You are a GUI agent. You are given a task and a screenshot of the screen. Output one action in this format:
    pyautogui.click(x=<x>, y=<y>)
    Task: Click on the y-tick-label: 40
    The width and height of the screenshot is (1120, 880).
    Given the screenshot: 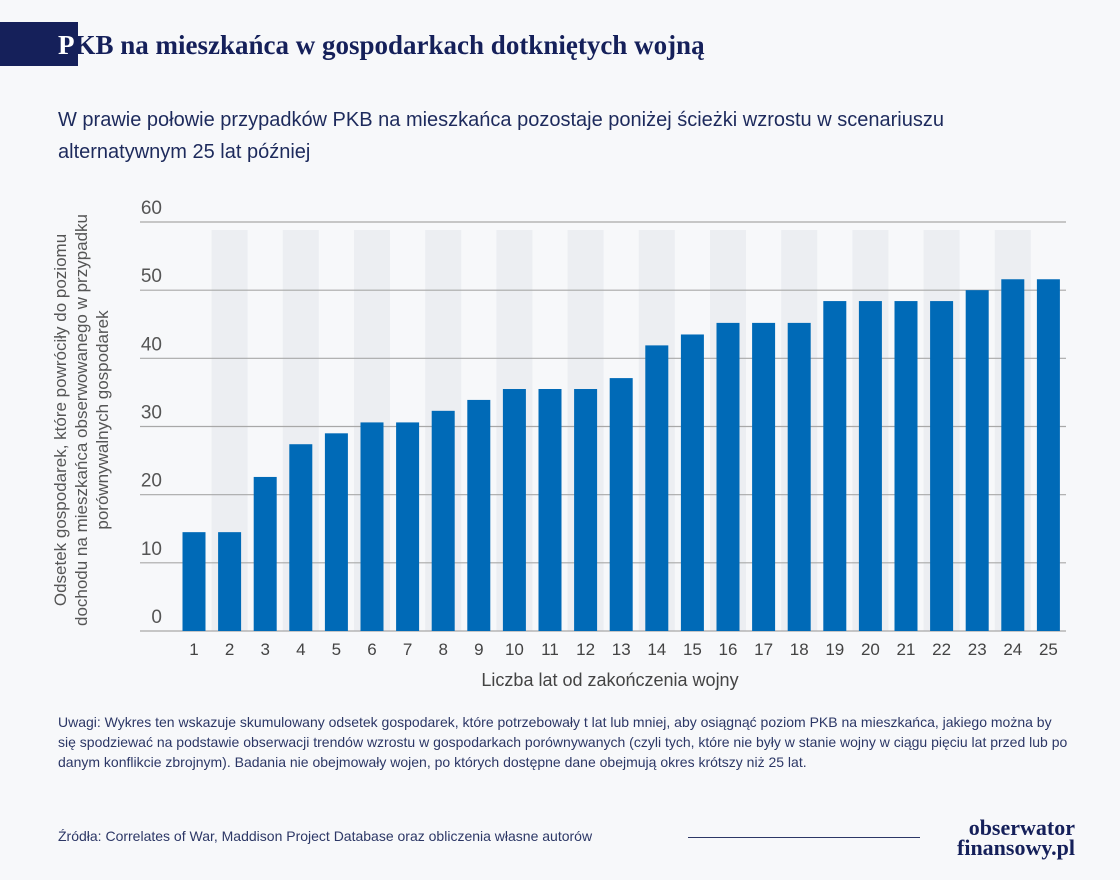 What is the action you would take?
    pyautogui.click(x=151, y=344)
    